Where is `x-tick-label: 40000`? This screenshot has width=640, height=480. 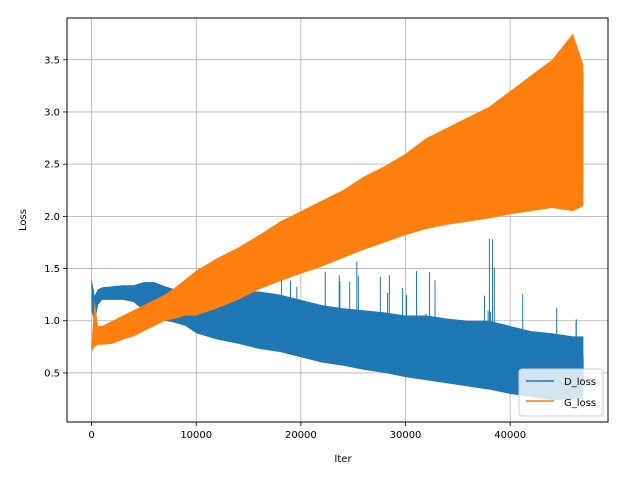 x-tick-label: 40000 is located at coordinates (510, 435).